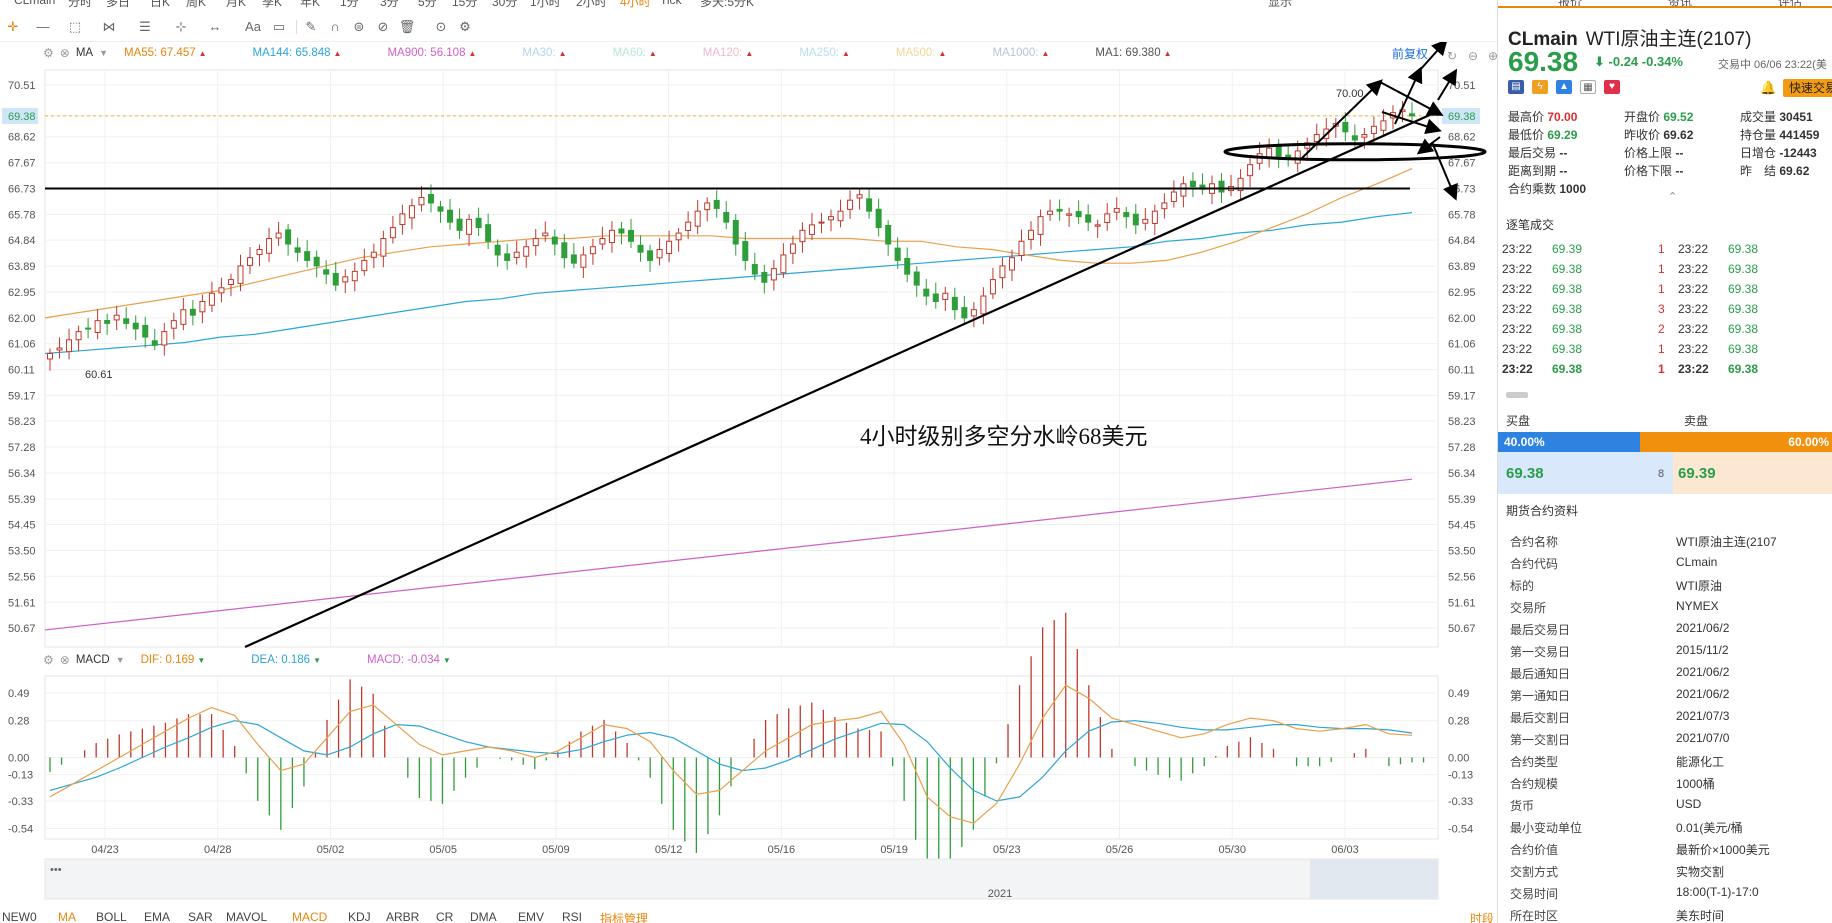  What do you see at coordinates (200, 916) in the screenshot?
I see `indicator-tab: SAR` at bounding box center [200, 916].